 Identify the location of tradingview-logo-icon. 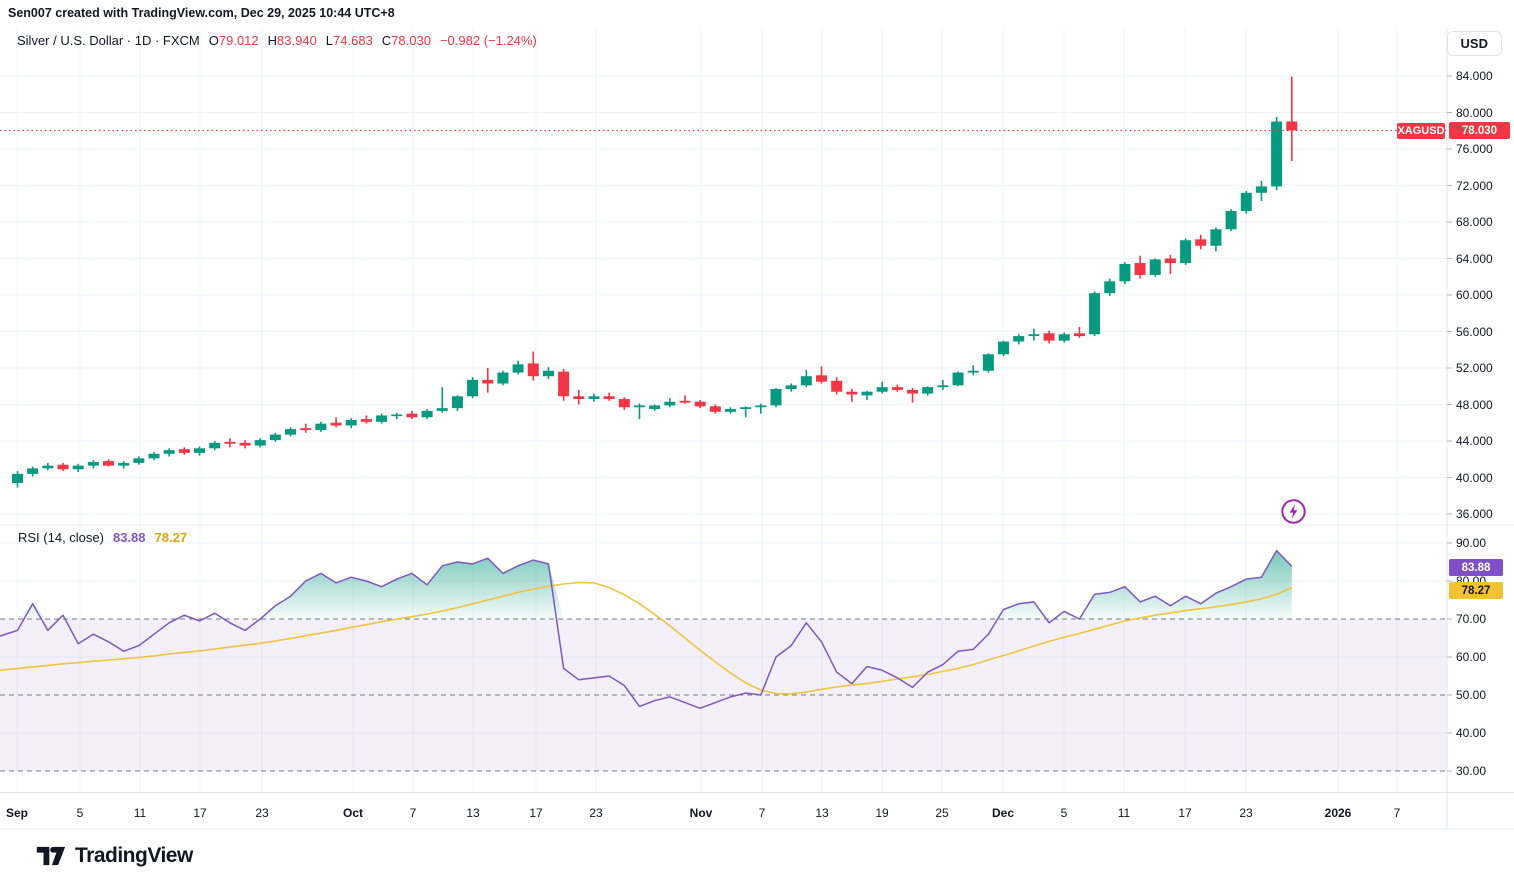
(51, 856).